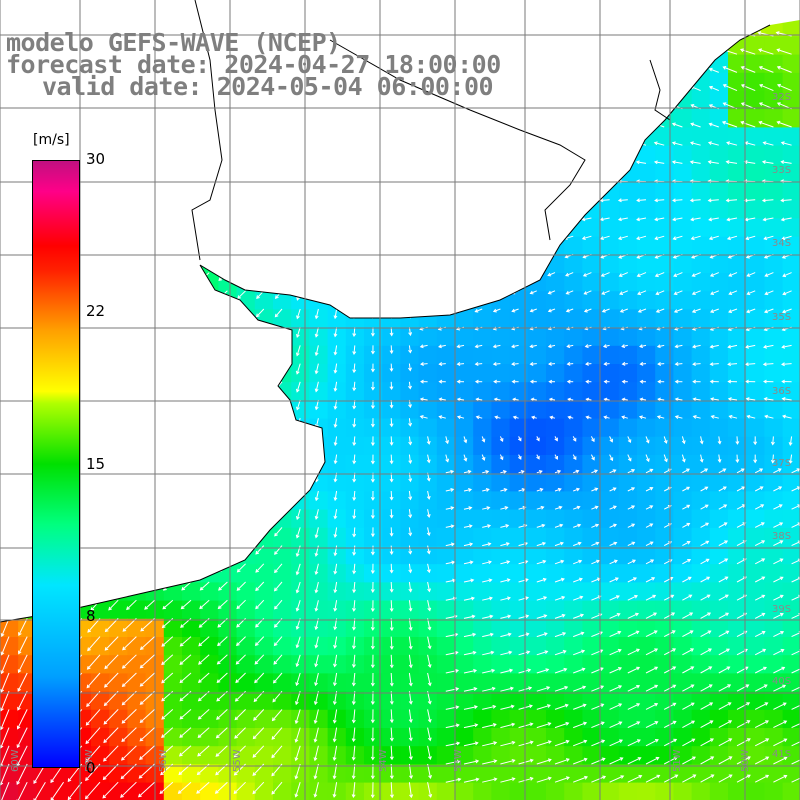 This screenshot has width=800, height=800. What do you see at coordinates (781, 391) in the screenshot?
I see `lat-label: 36S` at bounding box center [781, 391].